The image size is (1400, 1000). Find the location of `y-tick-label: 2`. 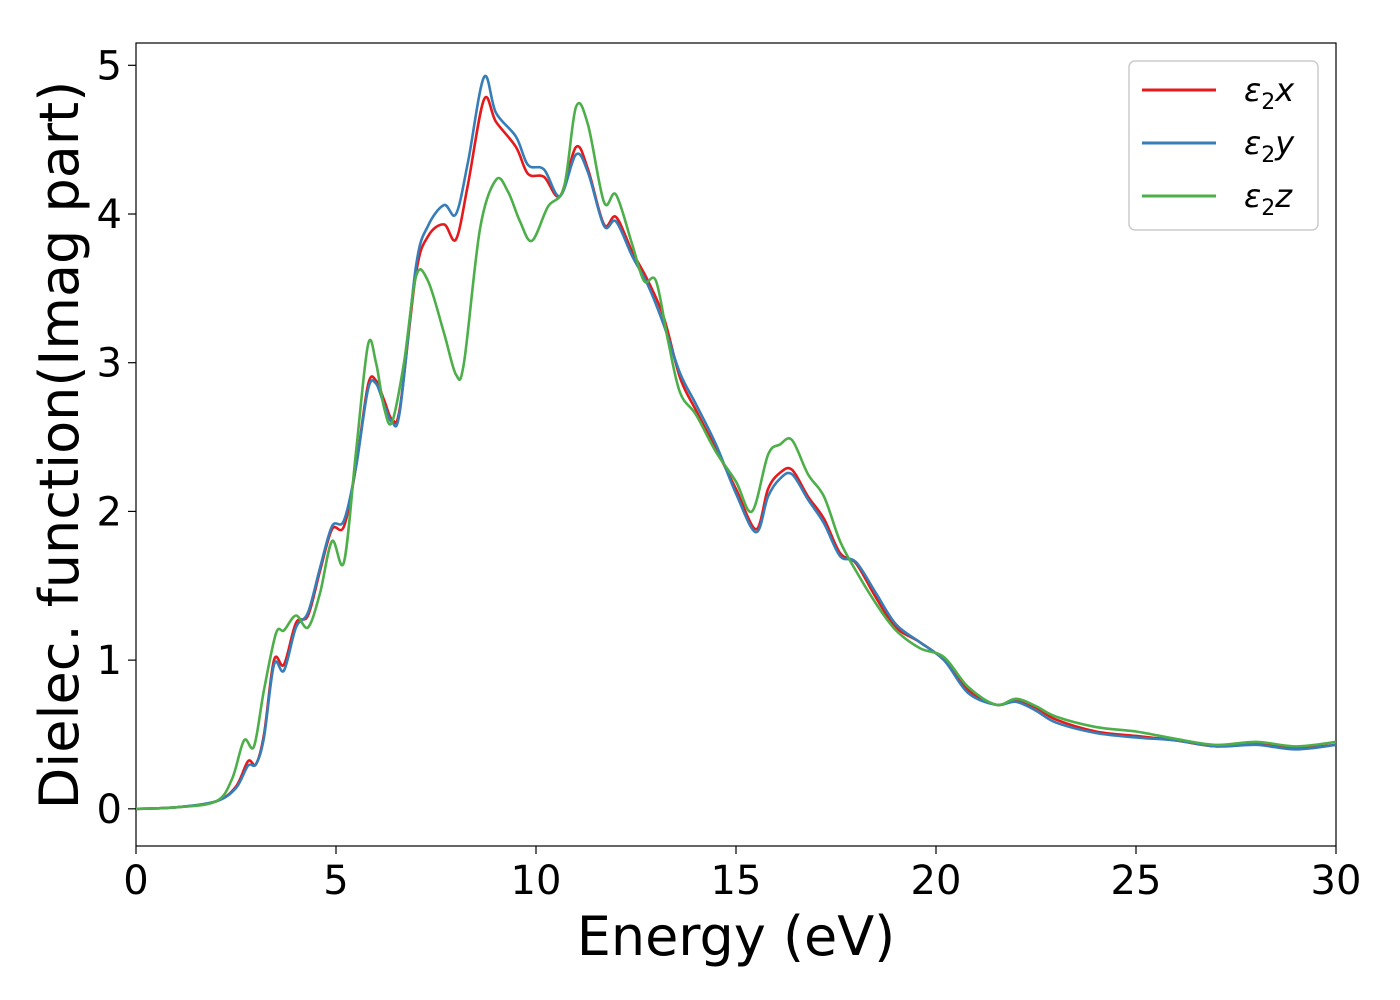

y-tick-label: 2 is located at coordinates (109, 512).